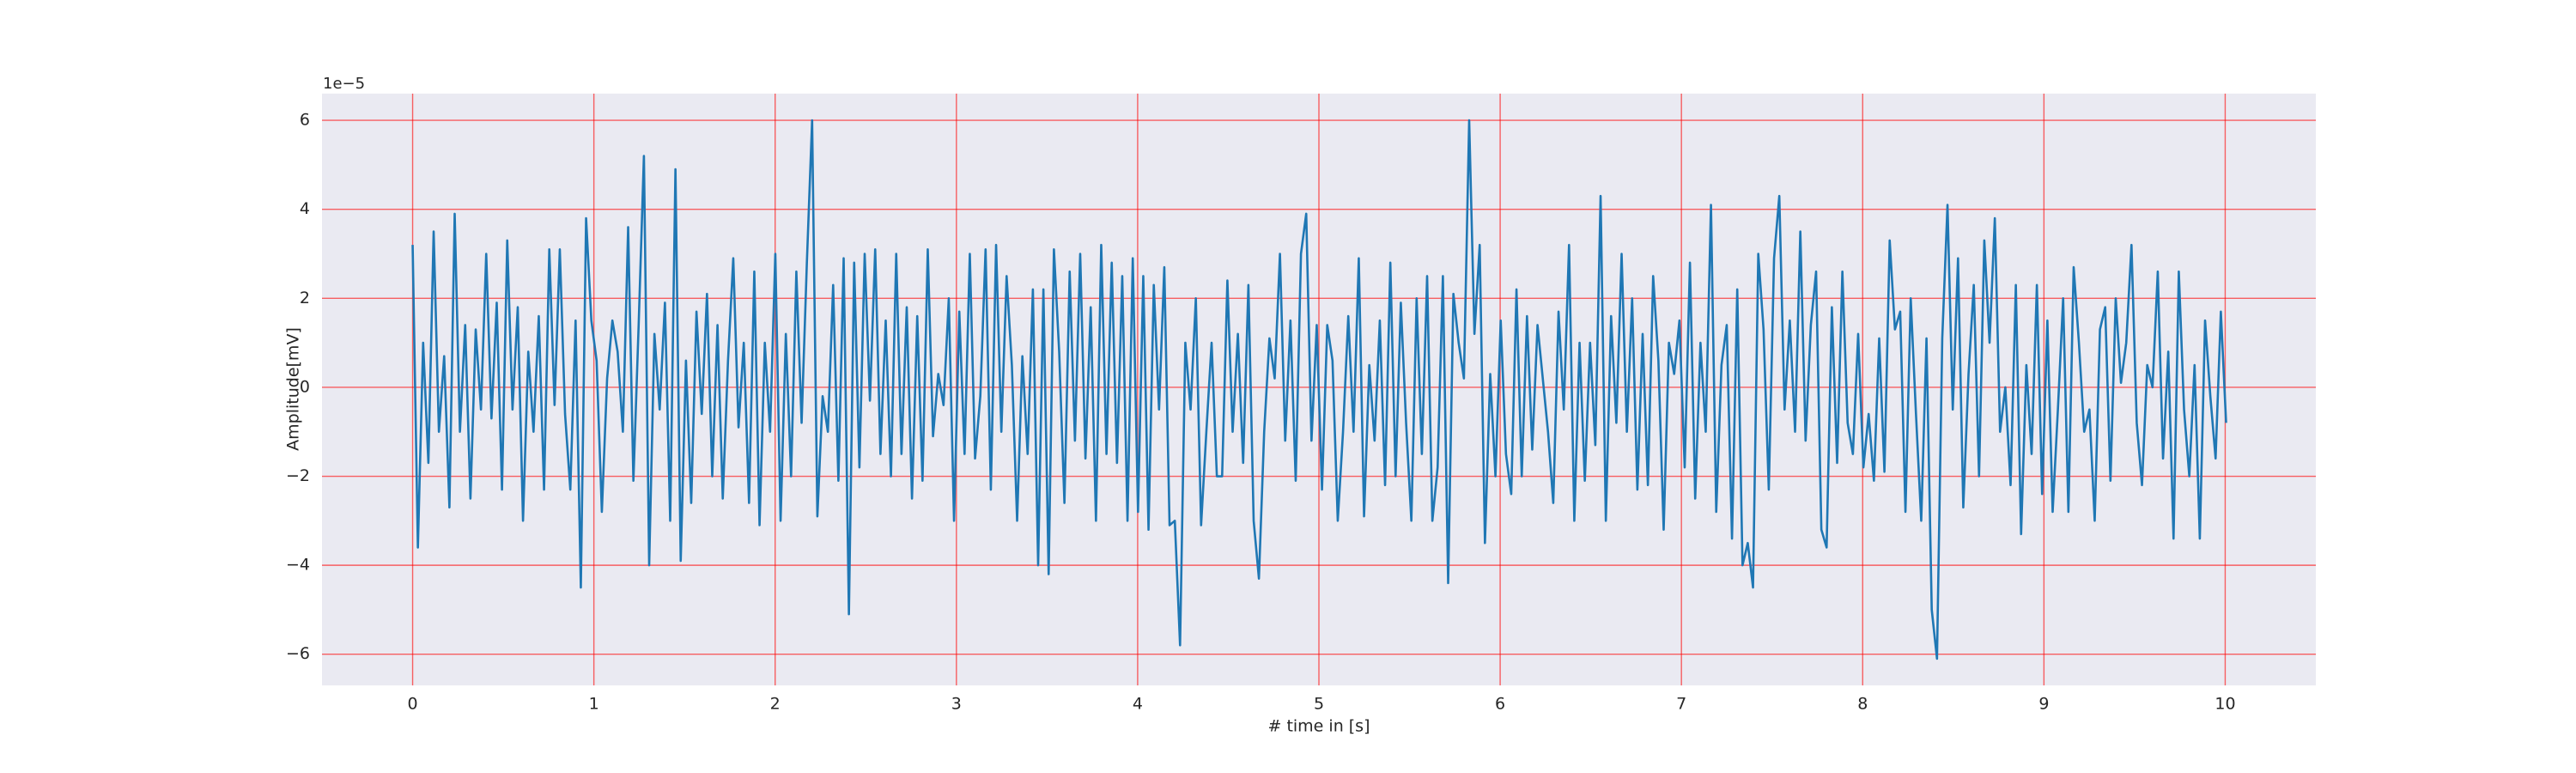  What do you see at coordinates (298, 475) in the screenshot?
I see `y-tick-label: −2` at bounding box center [298, 475].